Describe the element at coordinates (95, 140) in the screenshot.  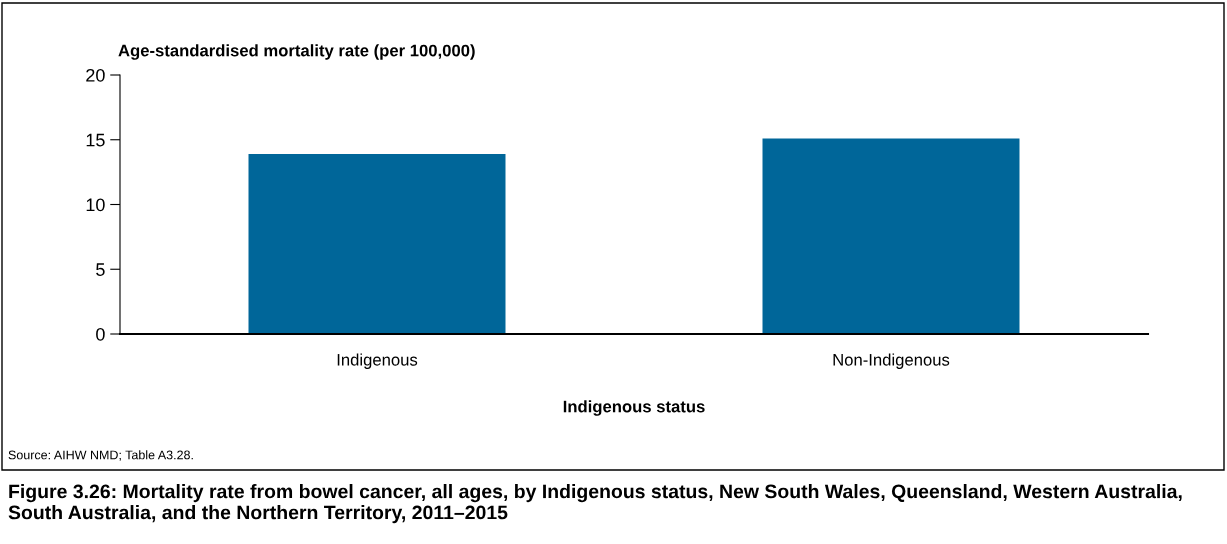
I see `y-tick-label: 15` at that location.